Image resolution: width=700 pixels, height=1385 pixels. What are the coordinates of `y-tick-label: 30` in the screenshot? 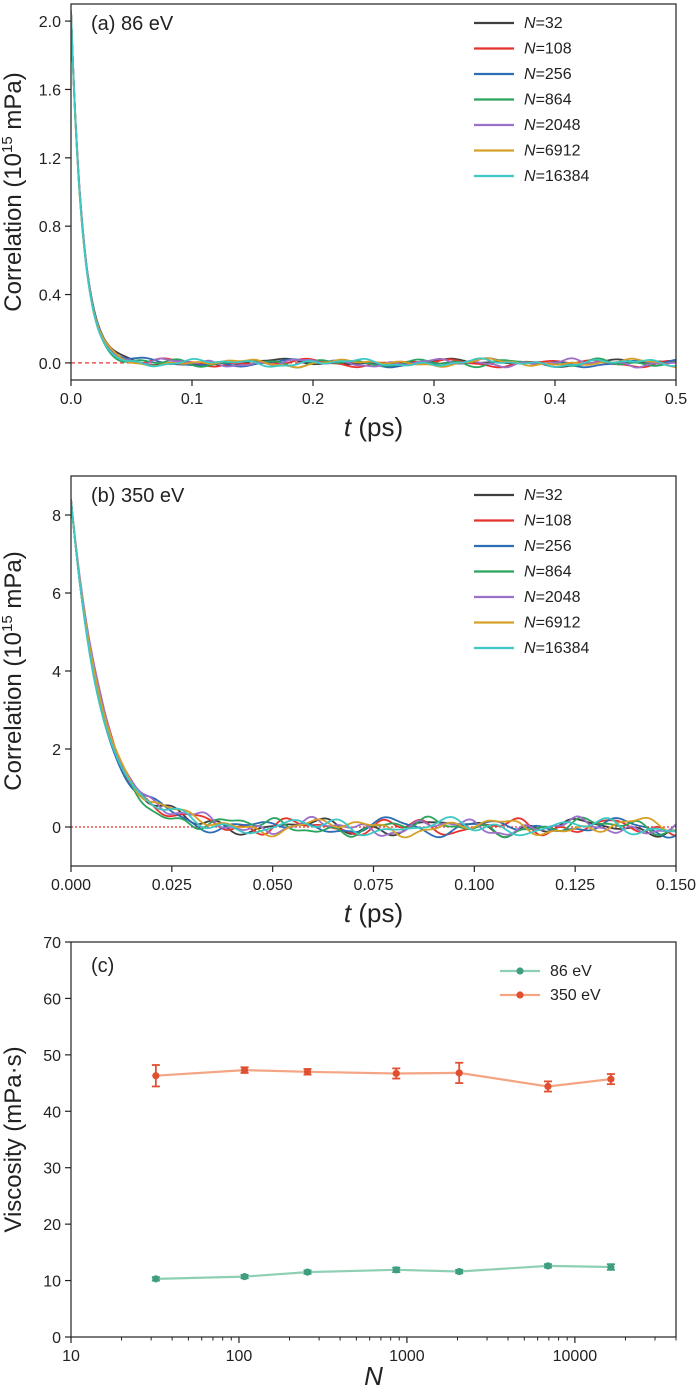 It's located at (52, 1169).